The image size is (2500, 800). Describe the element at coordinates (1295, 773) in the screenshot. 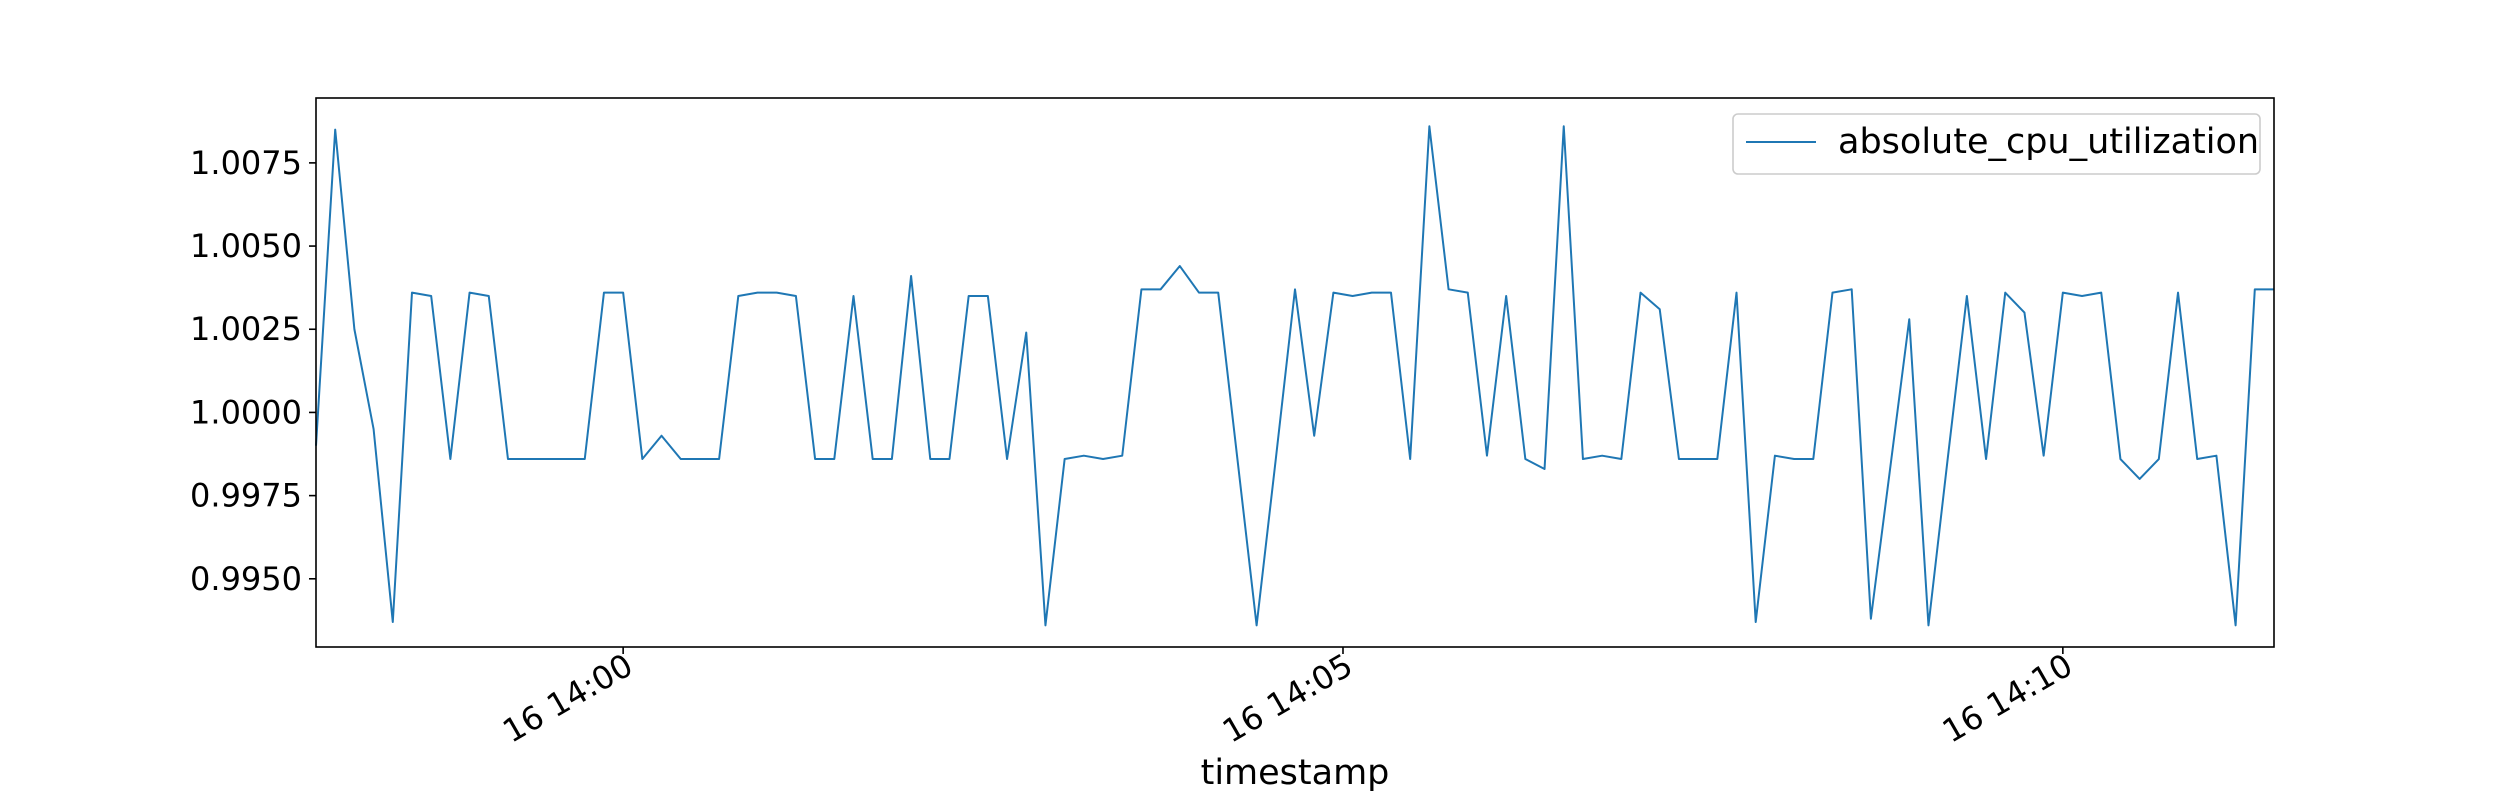

I see `x-axis-title: timestamp` at that location.